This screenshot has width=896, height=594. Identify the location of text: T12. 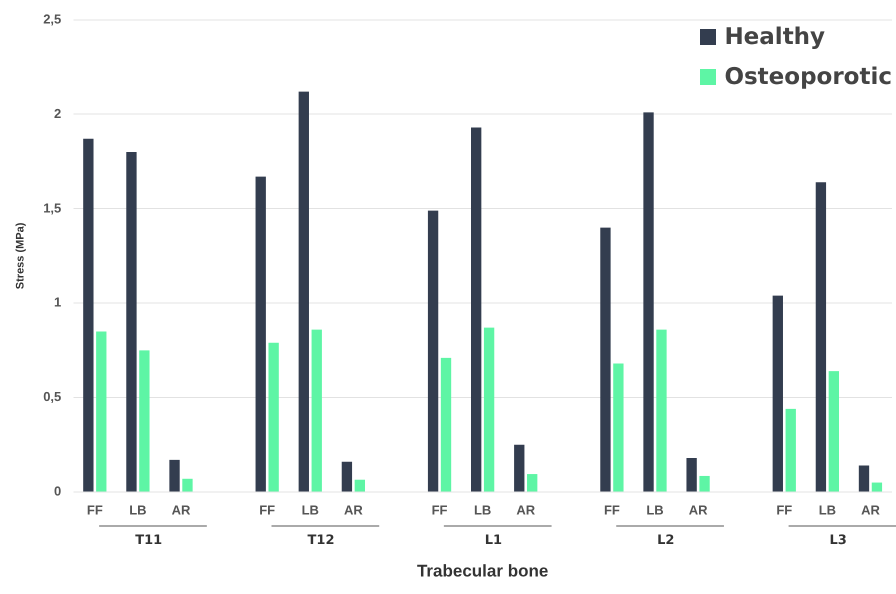
(321, 540).